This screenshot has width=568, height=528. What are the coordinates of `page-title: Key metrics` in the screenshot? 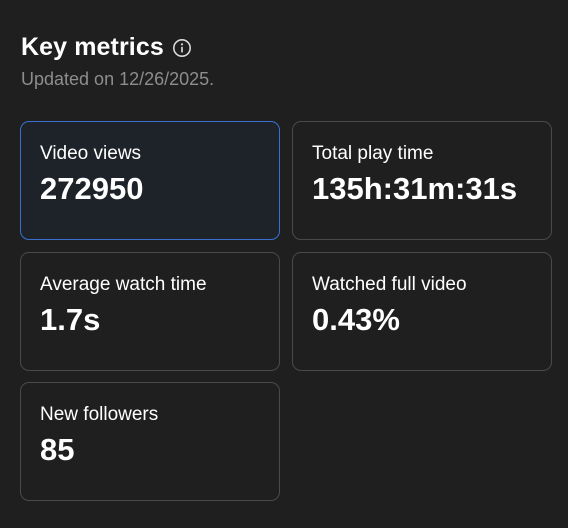 It's located at (92, 47).